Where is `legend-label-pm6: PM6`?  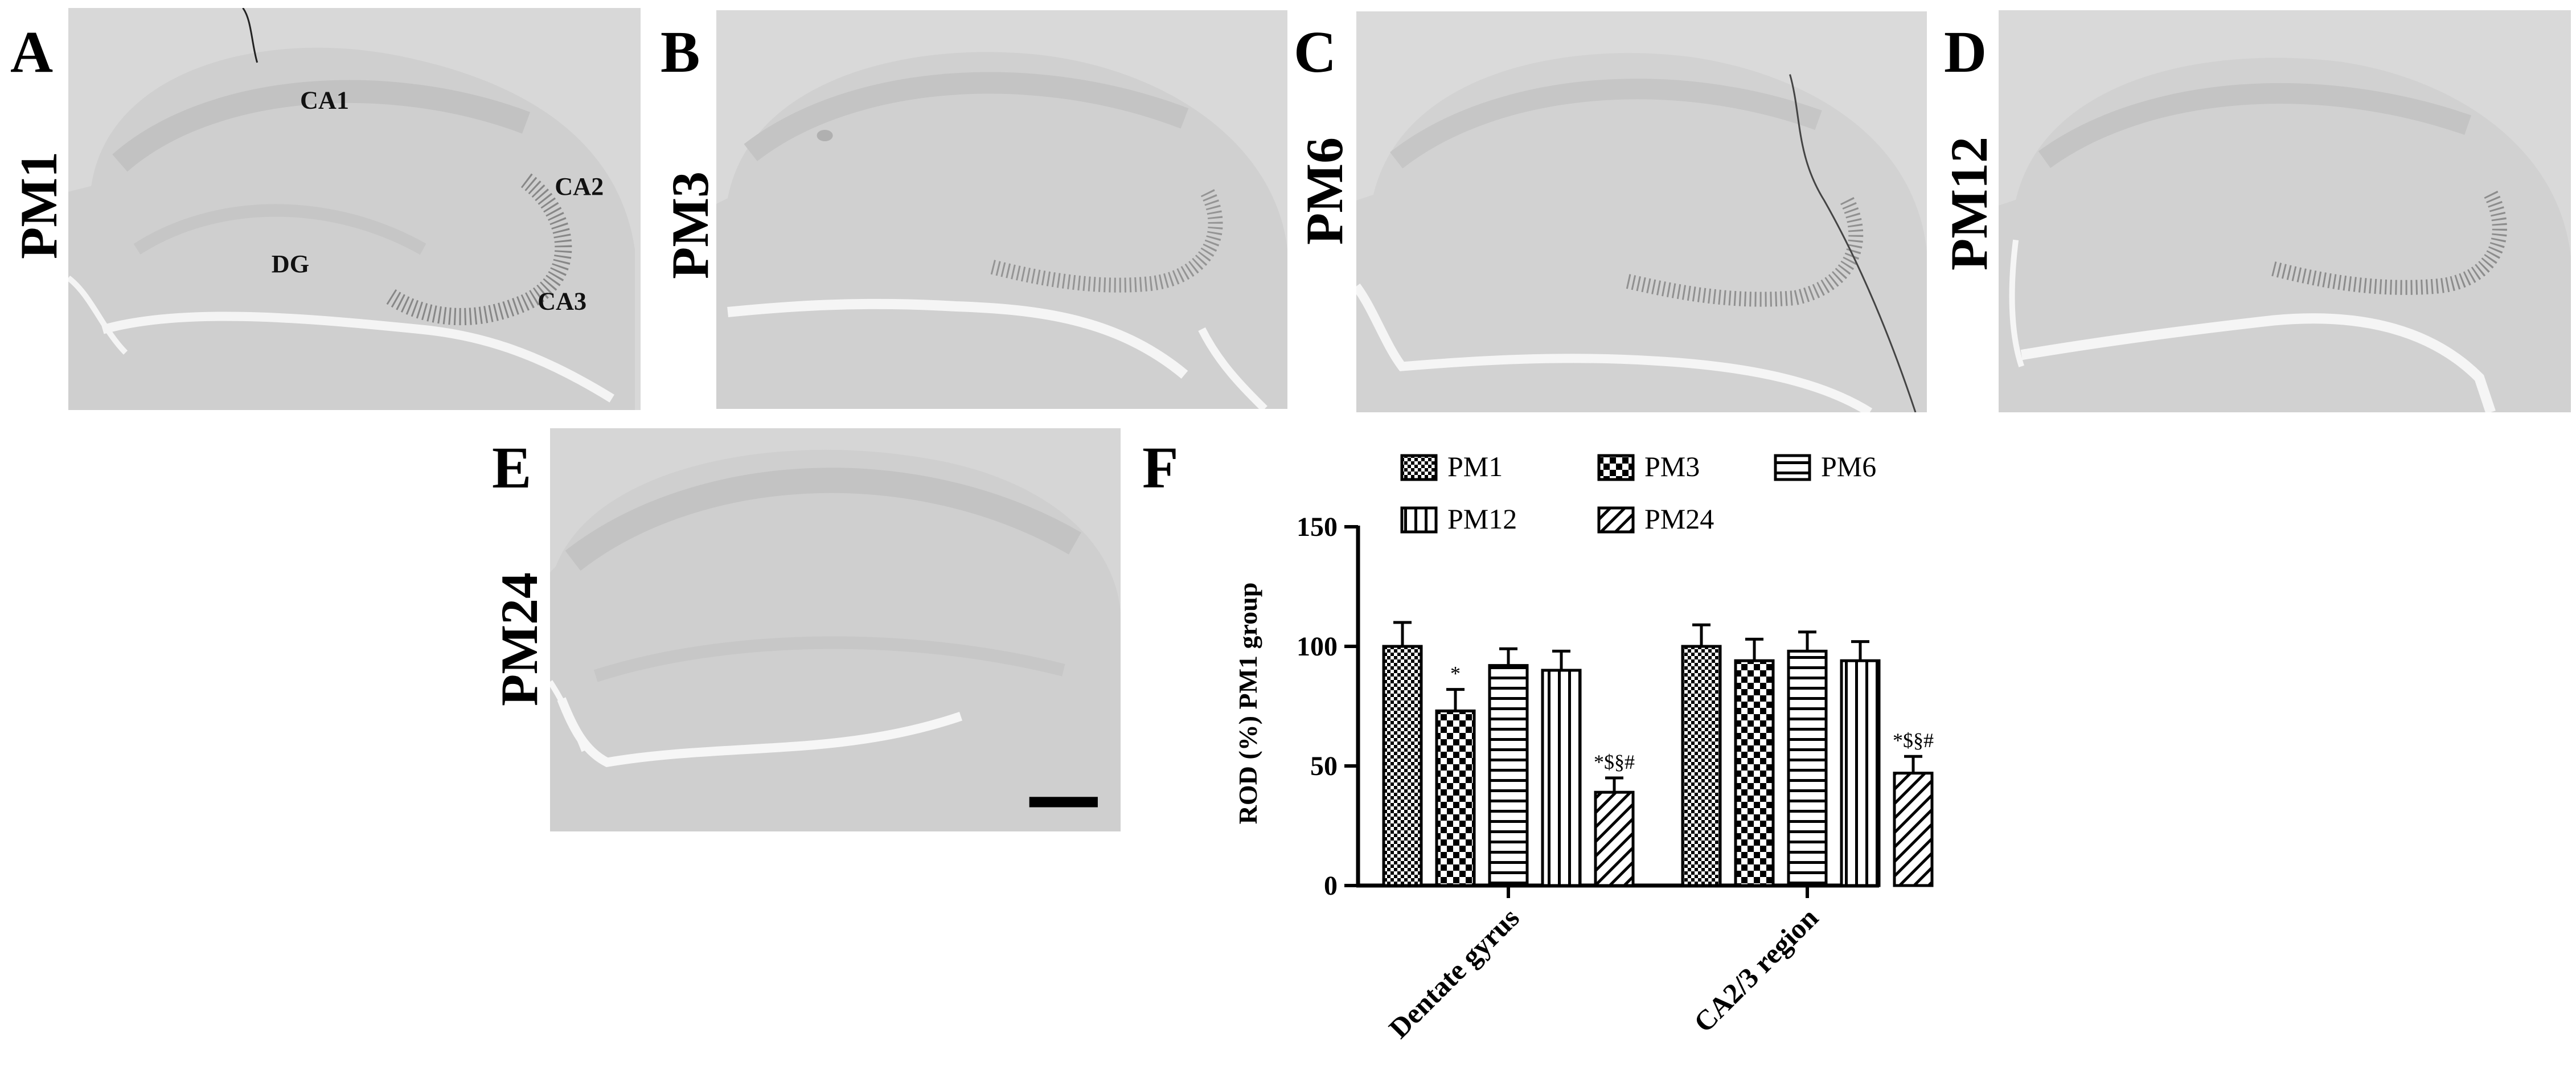 legend-label-pm6: PM6 is located at coordinates (1848, 466).